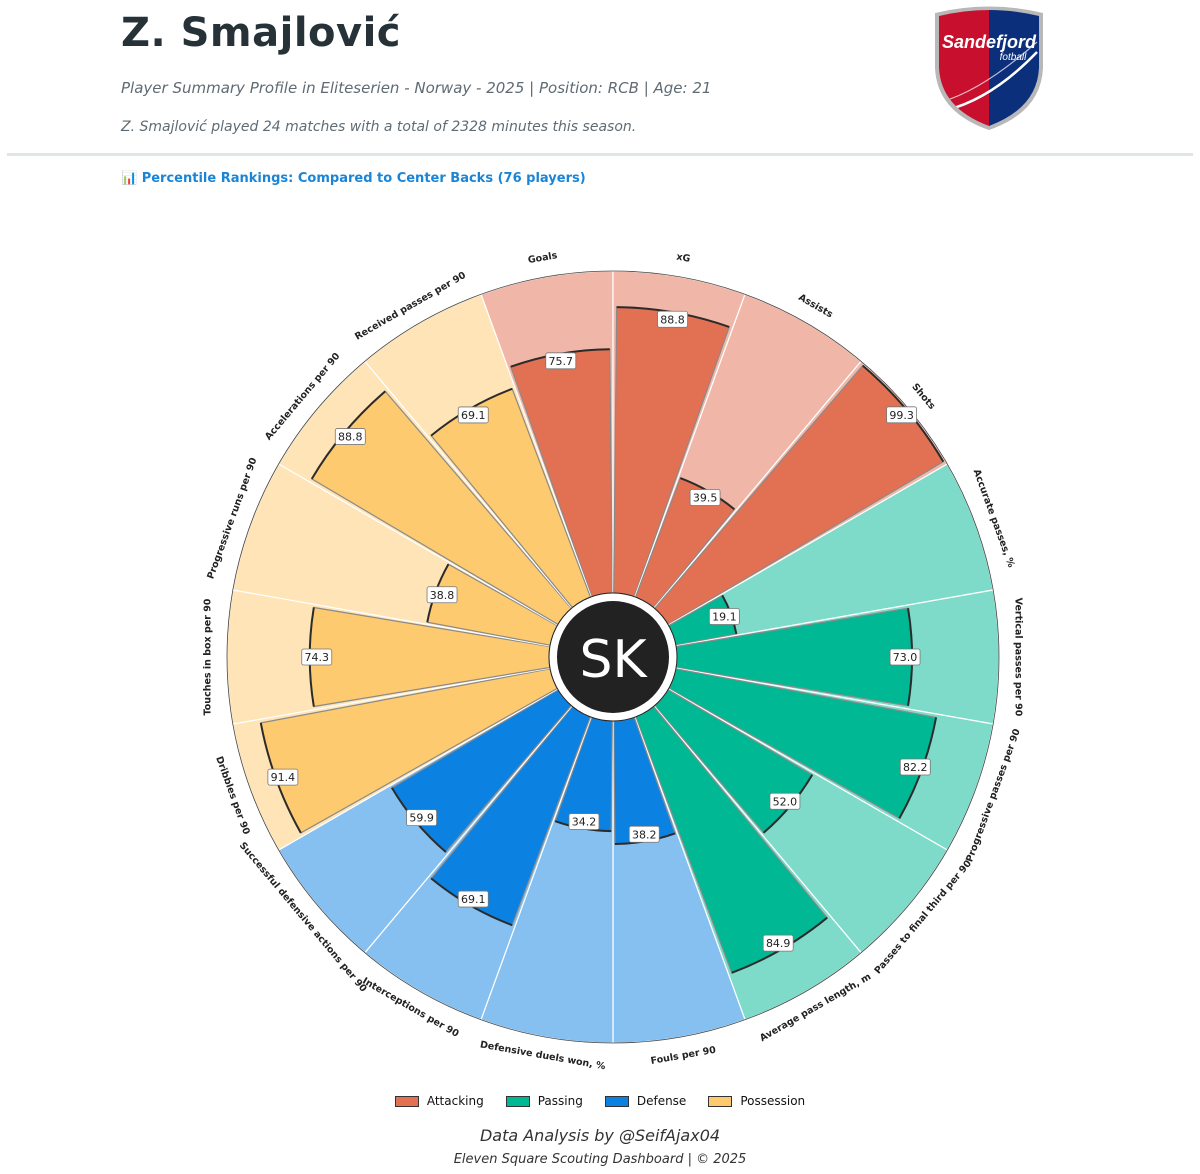 This screenshot has height=1174, width=1200. What do you see at coordinates (560, 1101) in the screenshot?
I see `legend-label-passing: Passing` at bounding box center [560, 1101].